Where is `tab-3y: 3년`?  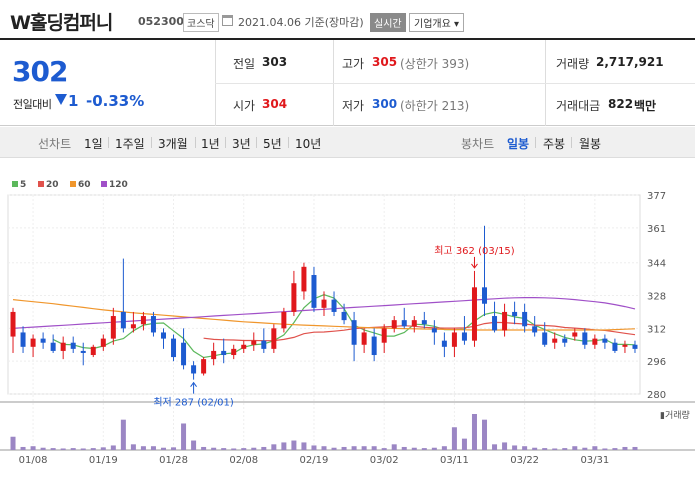 tab-3y: 3년 is located at coordinates (241, 144).